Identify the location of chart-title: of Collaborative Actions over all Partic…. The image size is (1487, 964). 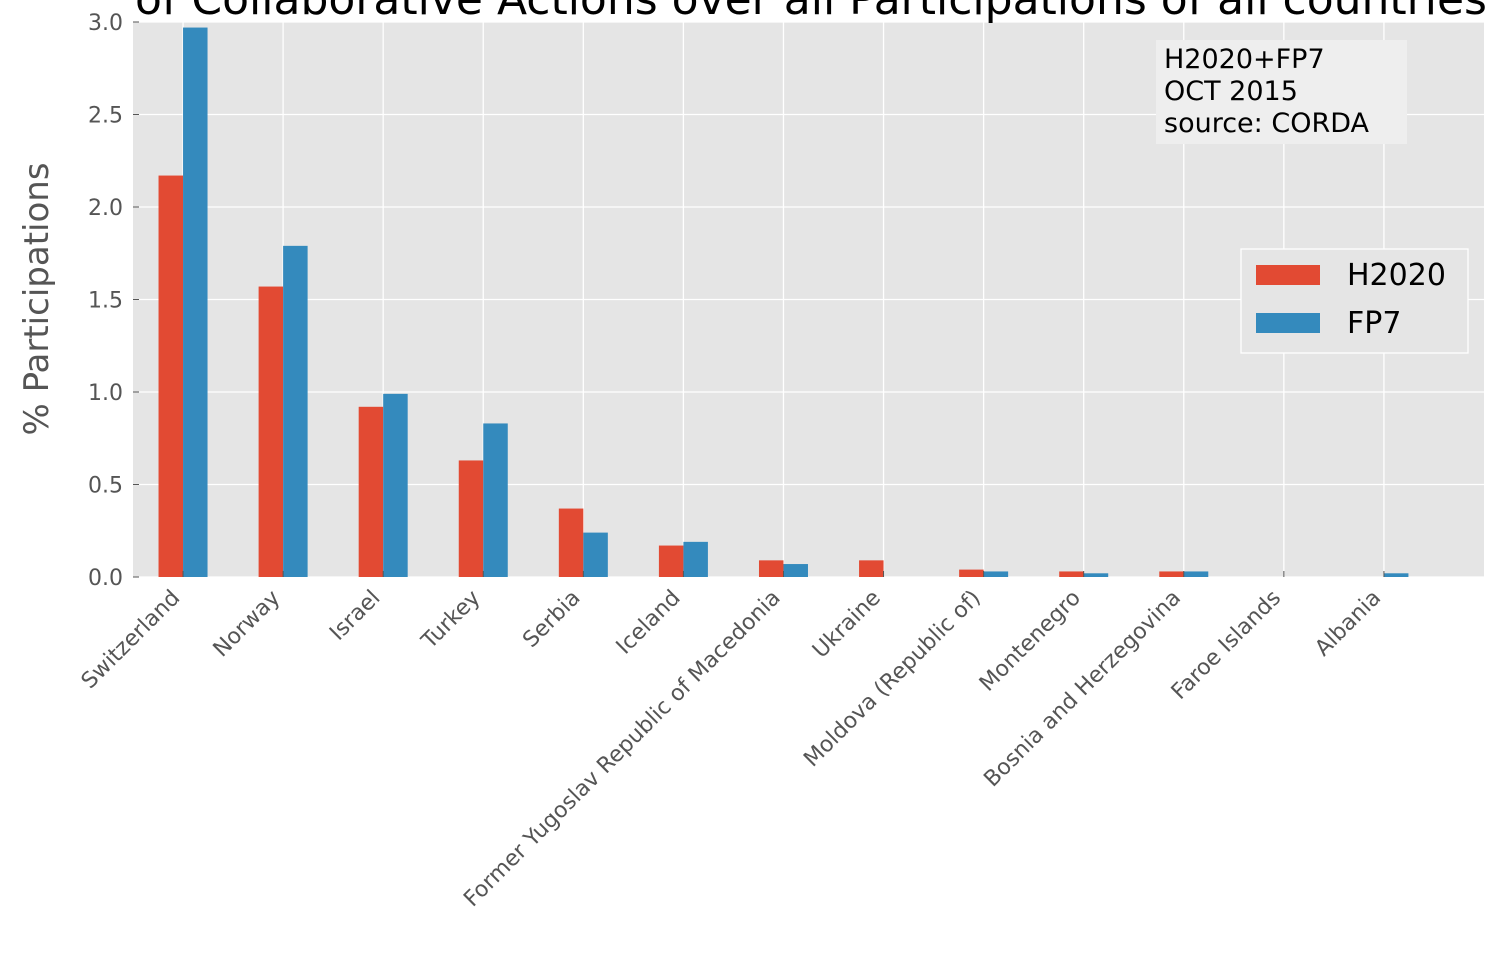
(811, 12).